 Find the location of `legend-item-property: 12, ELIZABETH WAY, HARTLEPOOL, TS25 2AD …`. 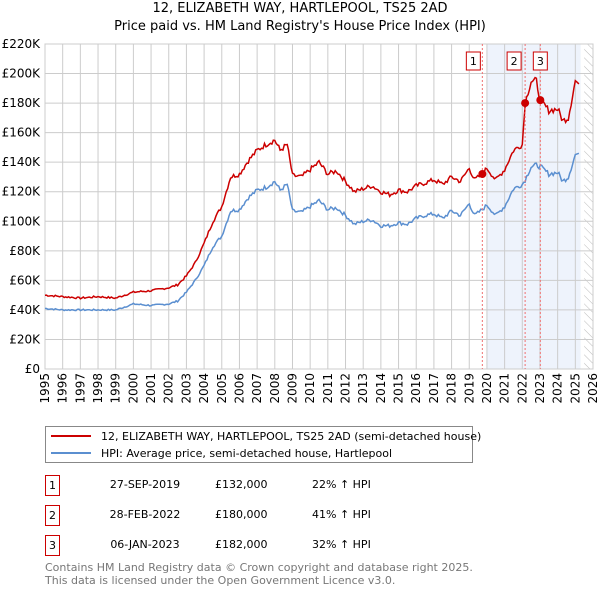

legend-item-property: 12, ELIZABETH WAY, HARTLEPOOL, TS25 2AD … is located at coordinates (266, 436).